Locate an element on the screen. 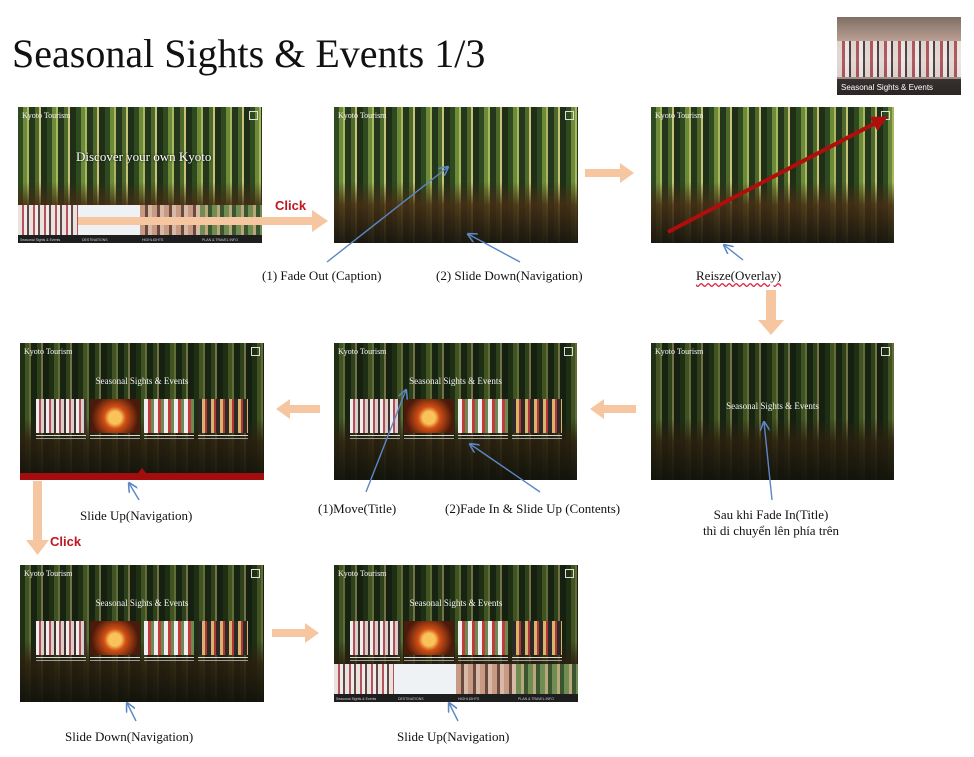 Image resolution: width=974 pixels, height=757 pixels. screen-title-fade-in: Kyoto Tourism Seasonal Sights & Events is located at coordinates (772, 411).